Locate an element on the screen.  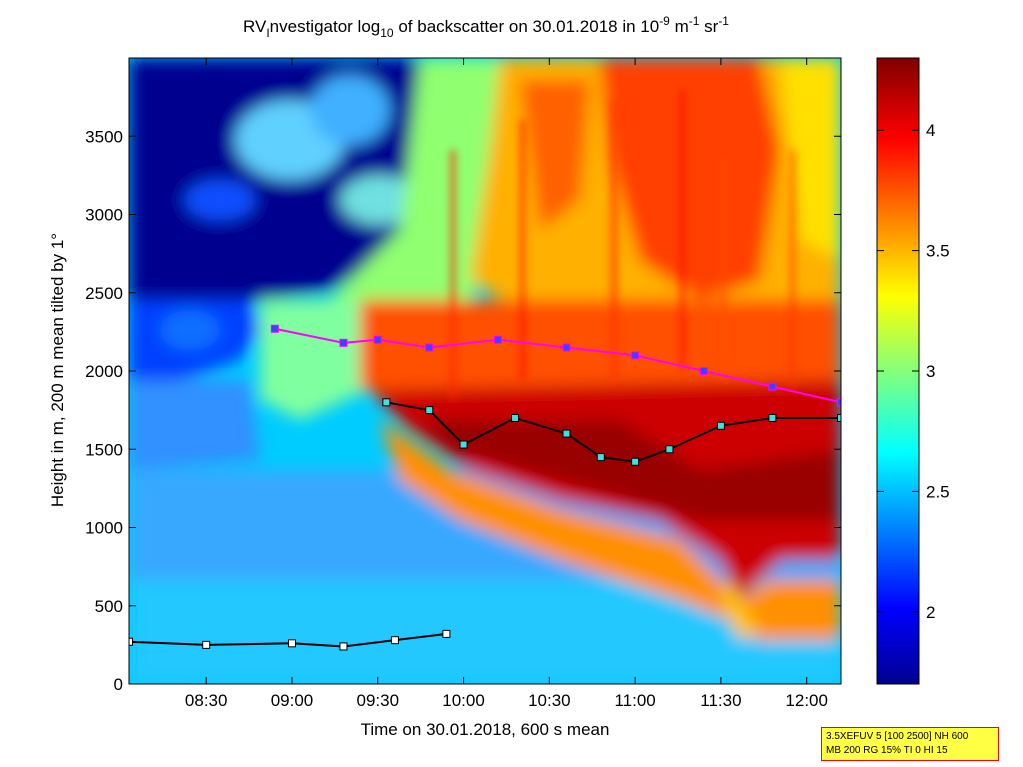
y-tick-label: 500 is located at coordinates (109, 606).